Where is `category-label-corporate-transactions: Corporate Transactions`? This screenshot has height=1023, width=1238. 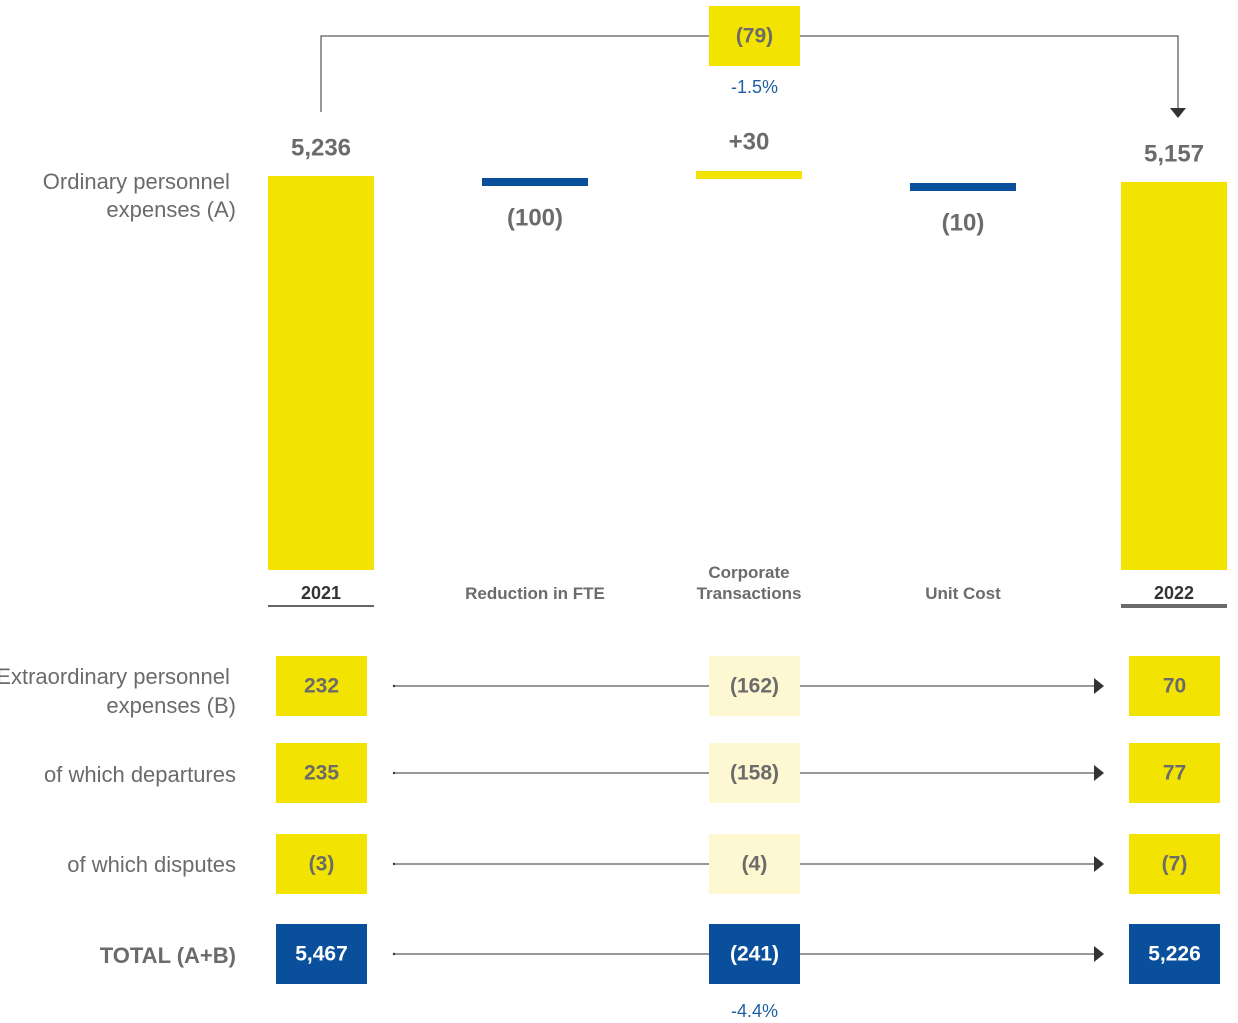
category-label-corporate-transactions: Corporate Transactions is located at coordinates (749, 583).